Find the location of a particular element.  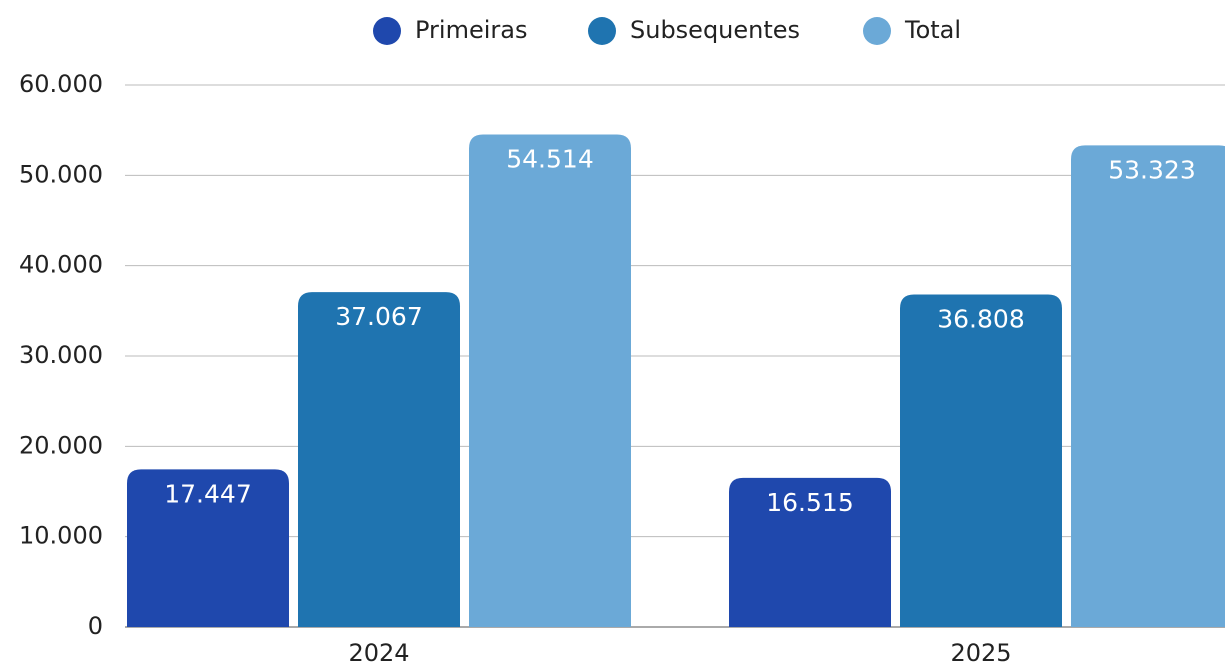

x-tick-label: 2024 is located at coordinates (378, 652).